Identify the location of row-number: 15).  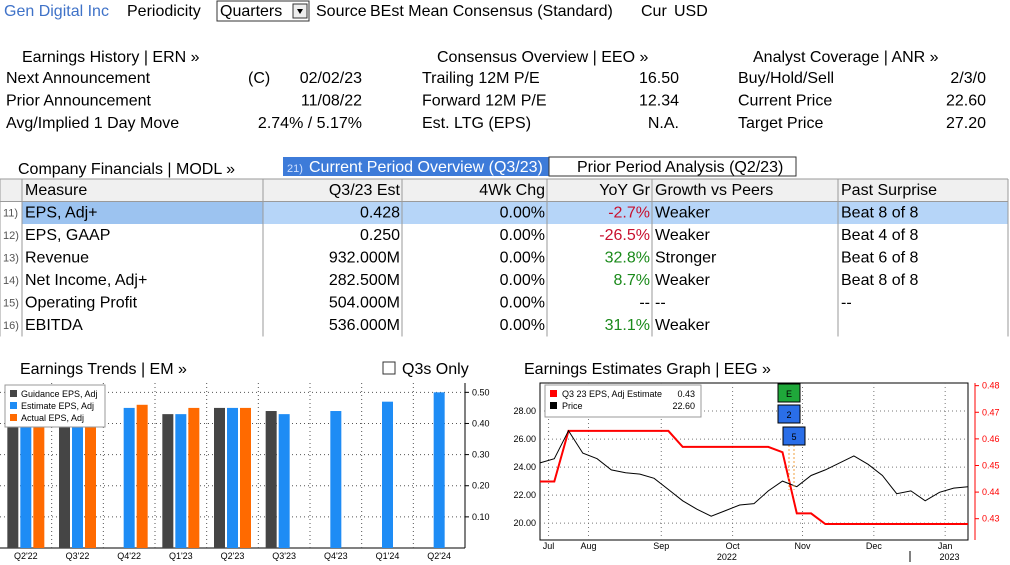
(11, 304).